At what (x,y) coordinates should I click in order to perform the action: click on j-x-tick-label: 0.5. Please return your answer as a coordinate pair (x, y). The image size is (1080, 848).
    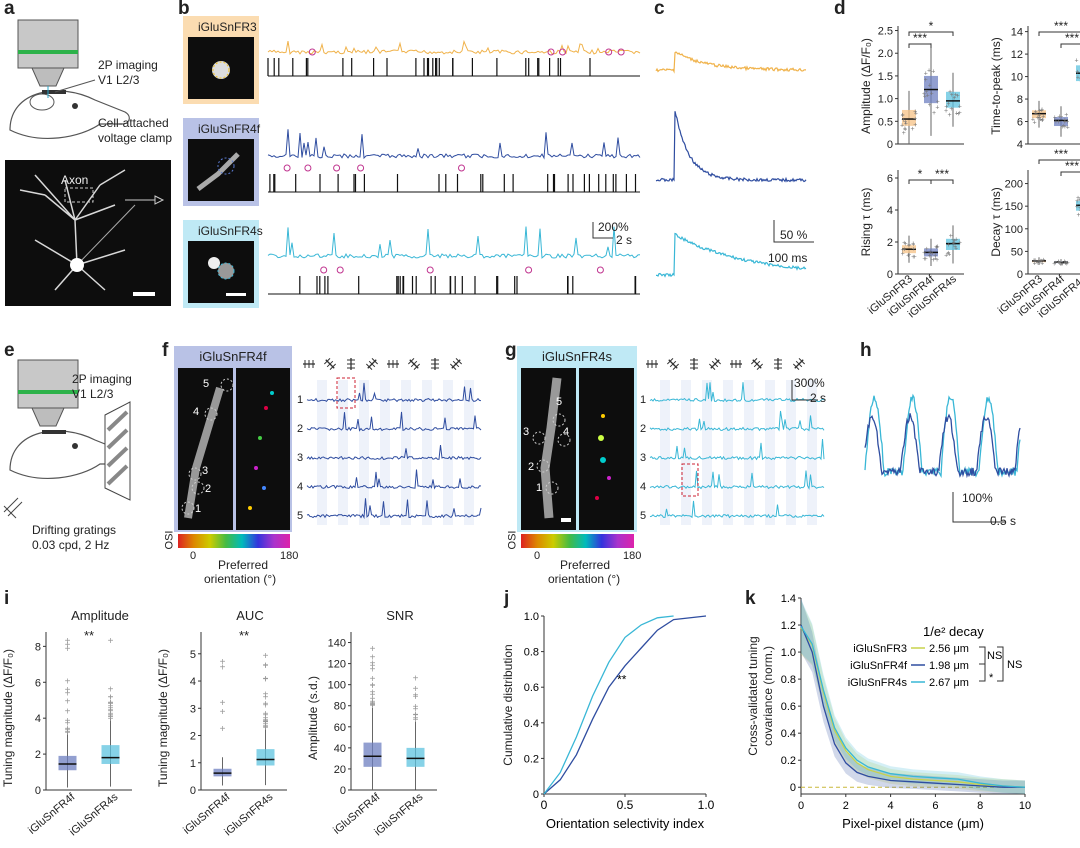
    Looking at the image, I should click on (625, 805).